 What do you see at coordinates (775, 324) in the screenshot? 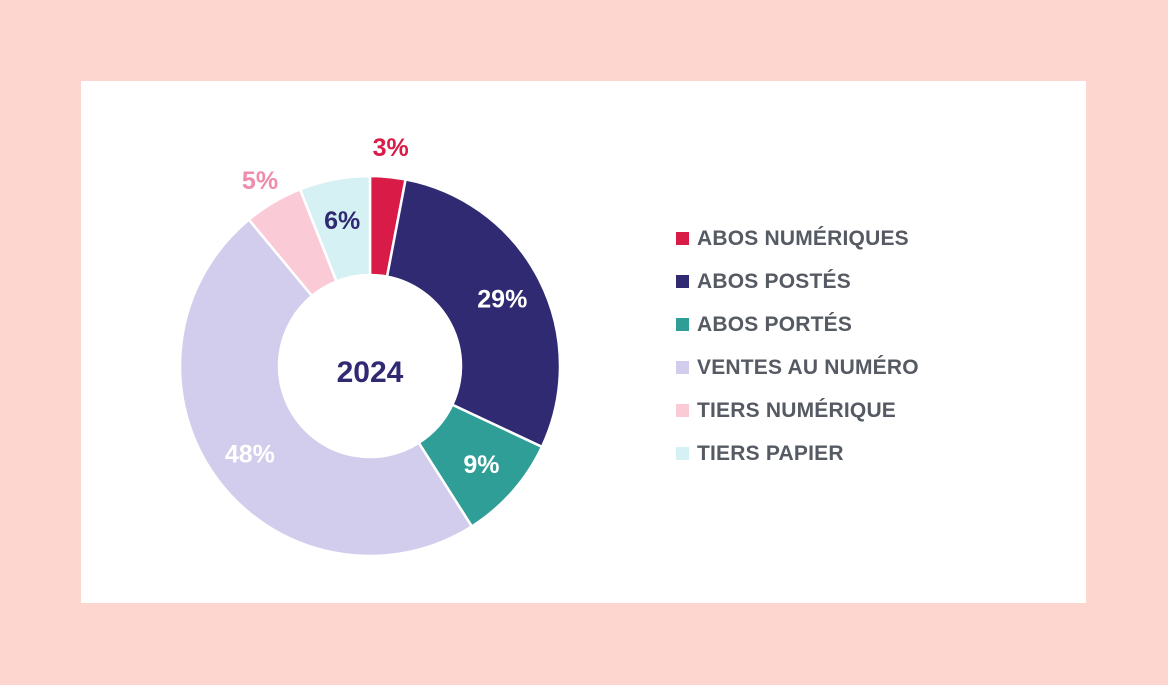
I see `legend-label: ABOS PORTÉS` at bounding box center [775, 324].